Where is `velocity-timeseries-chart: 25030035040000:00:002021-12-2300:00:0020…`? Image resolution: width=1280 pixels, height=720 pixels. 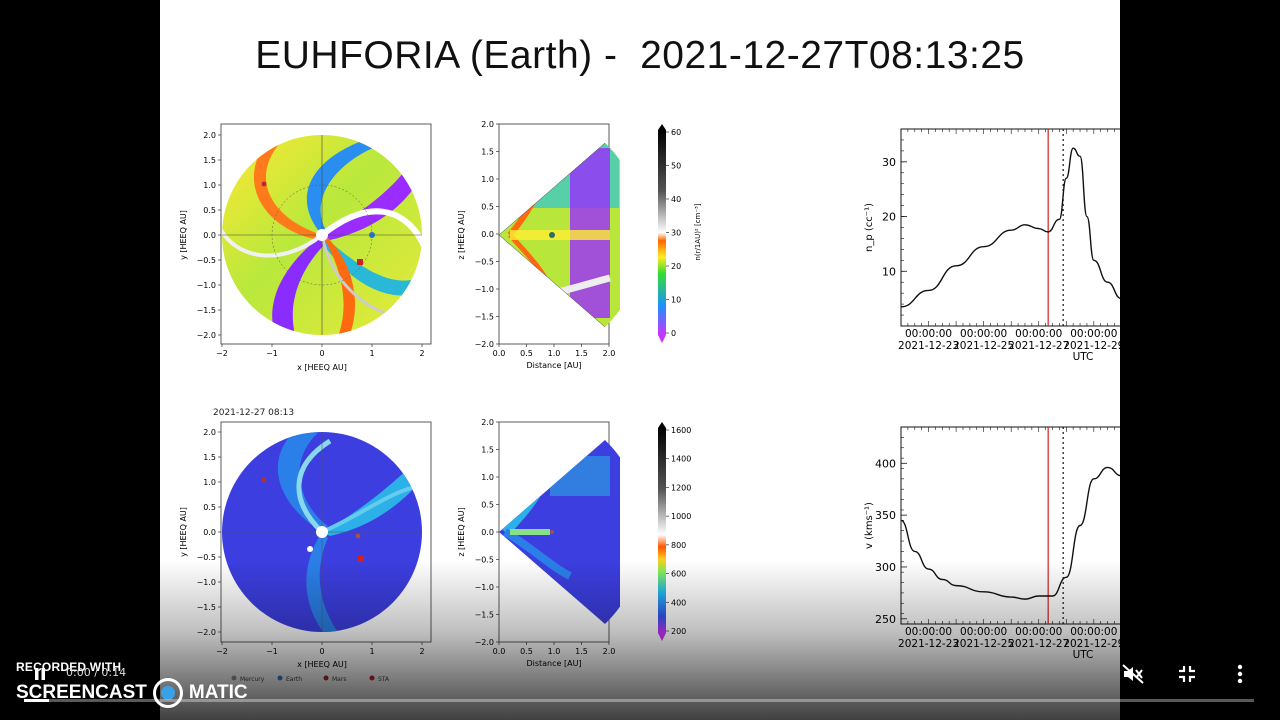 velocity-timeseries-chart: 25030035040000:00:002021-12-2300:00:0020… is located at coordinates (992, 543).